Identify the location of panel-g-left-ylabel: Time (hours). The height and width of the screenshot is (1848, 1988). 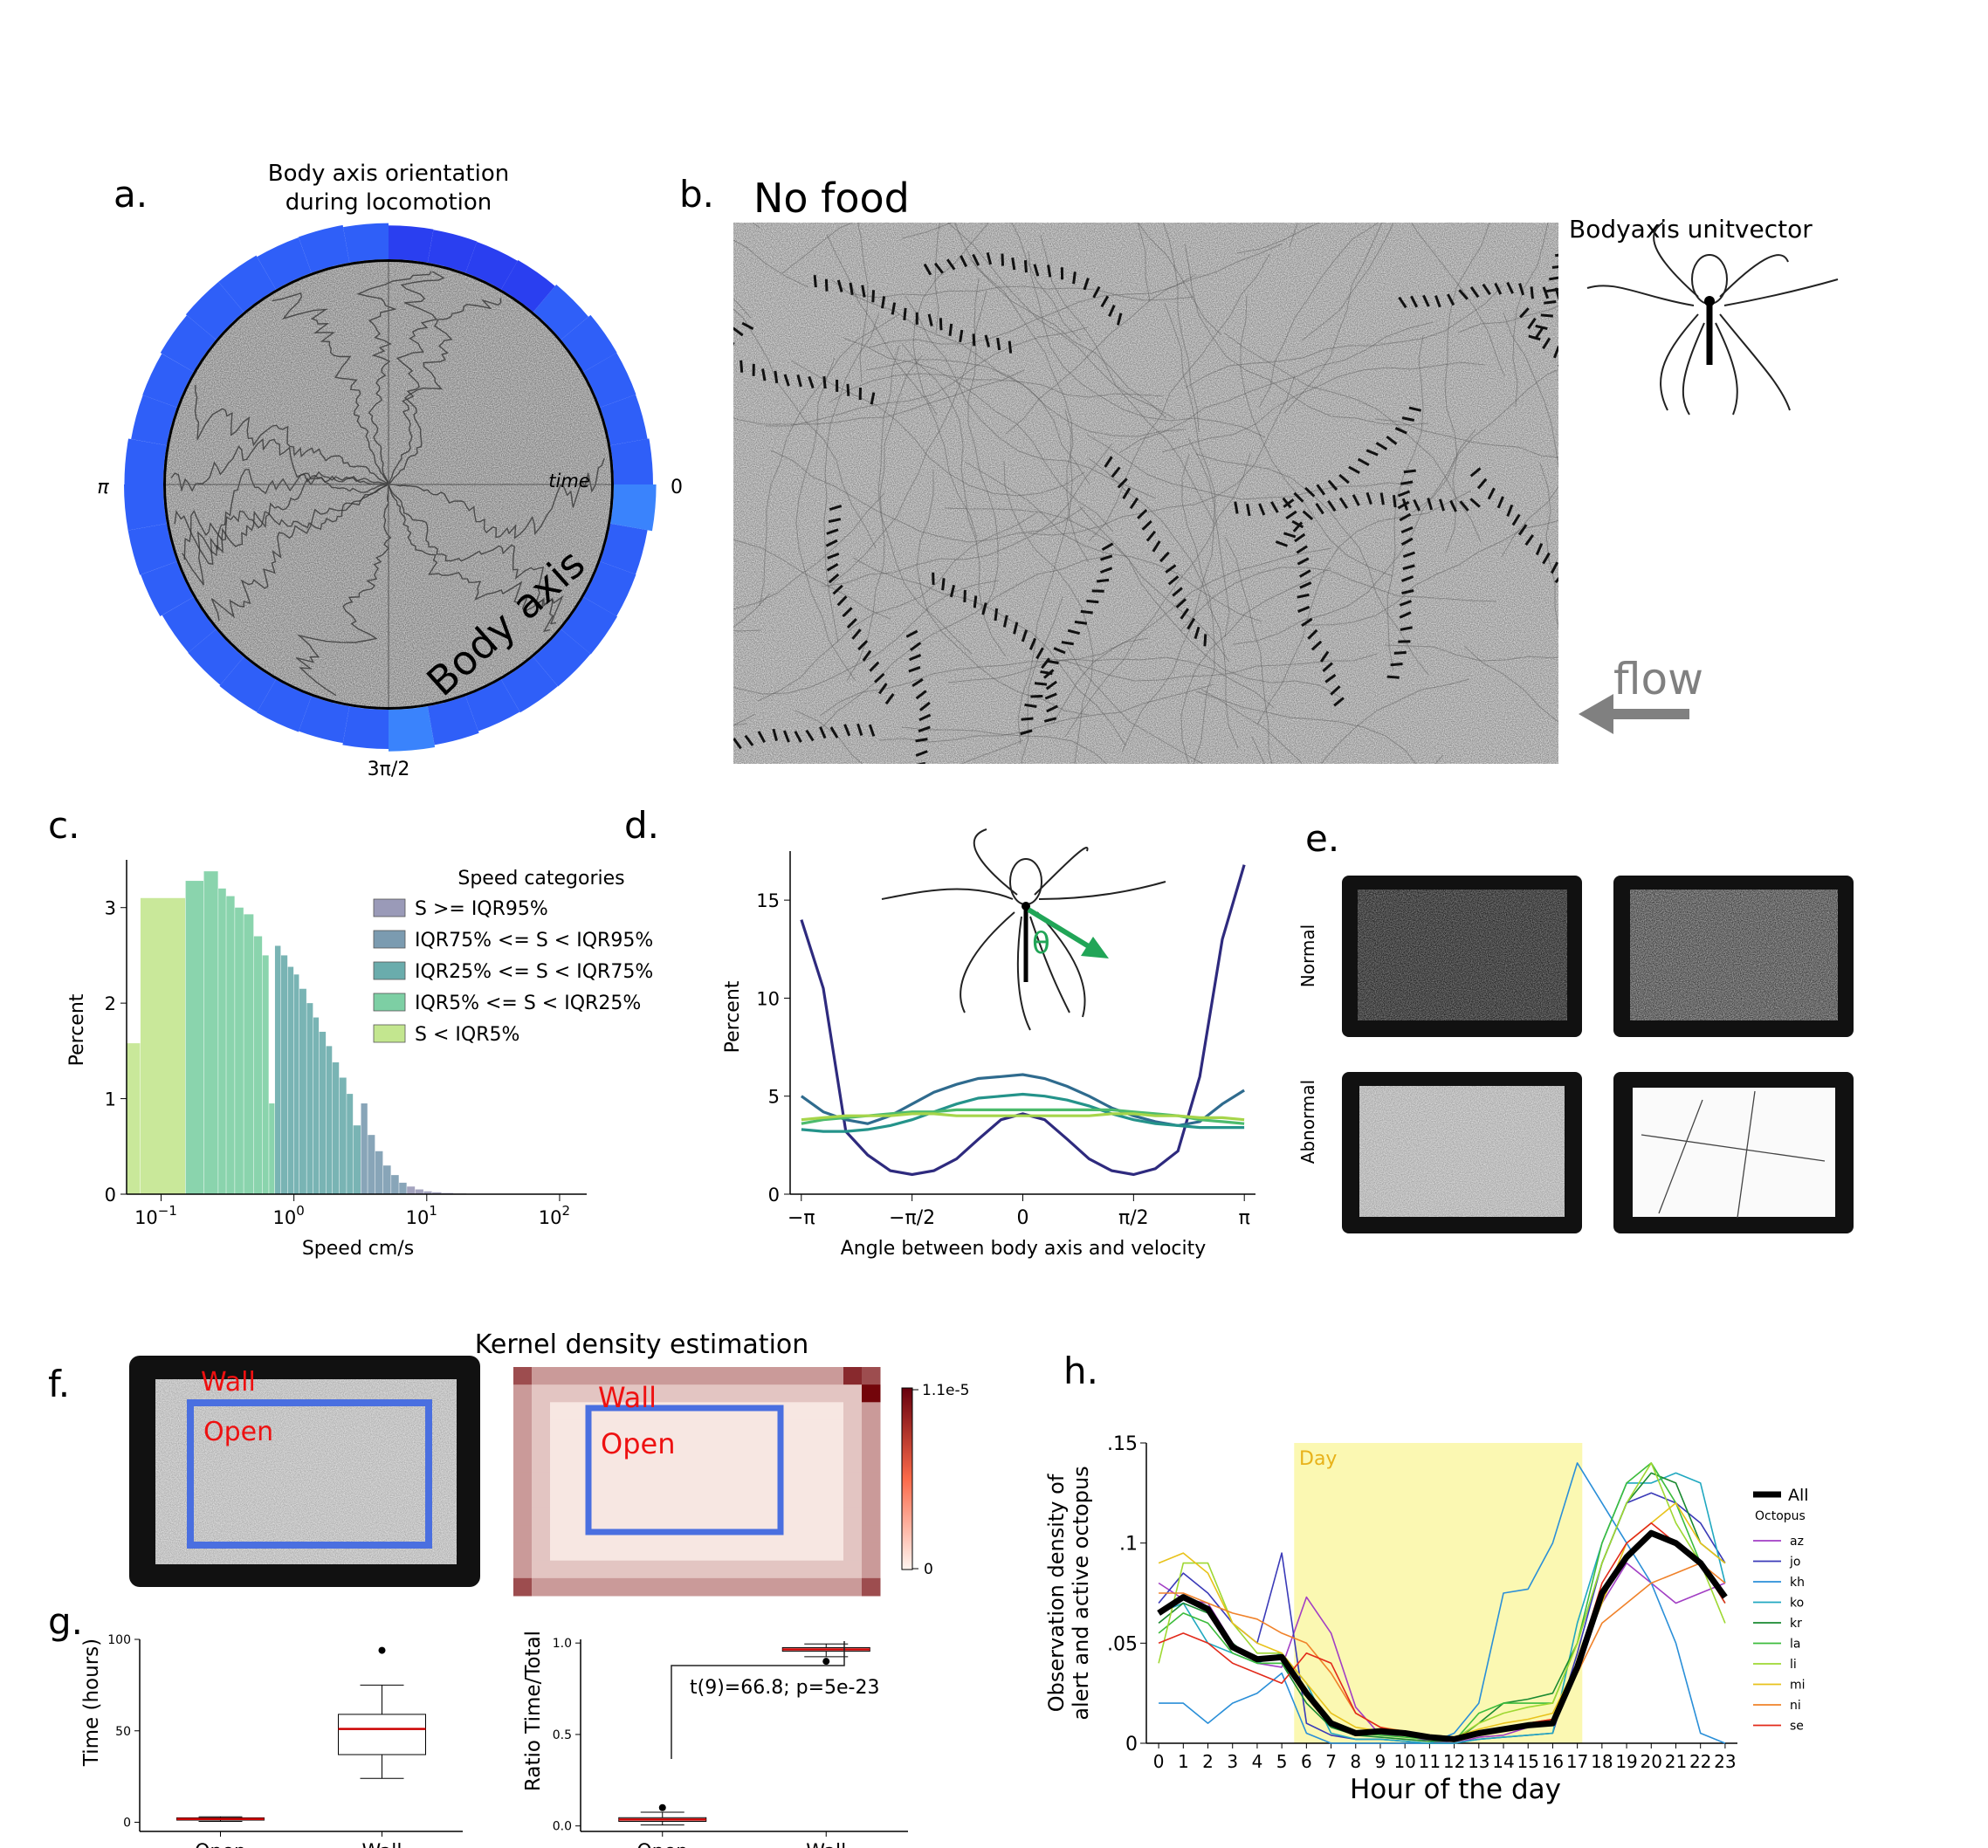
(91, 1703).